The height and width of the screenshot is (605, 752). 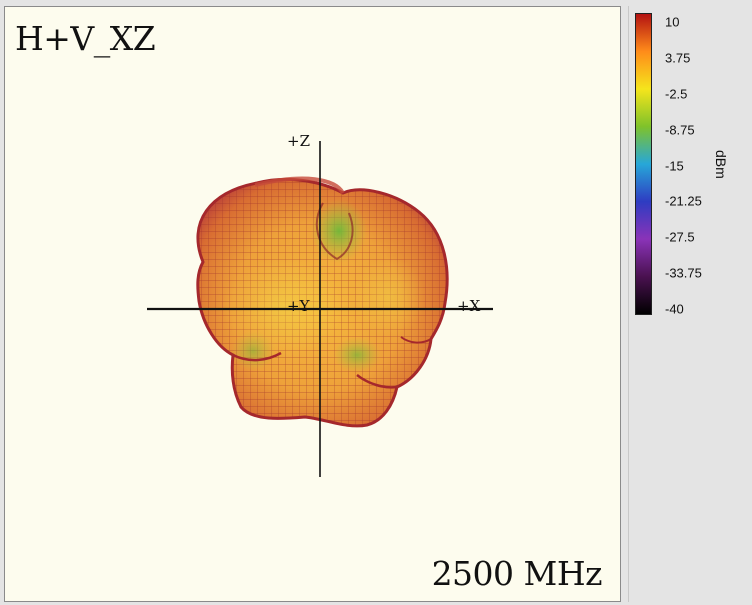 I want to click on z-axis-label: +Z, so click(x=298, y=141).